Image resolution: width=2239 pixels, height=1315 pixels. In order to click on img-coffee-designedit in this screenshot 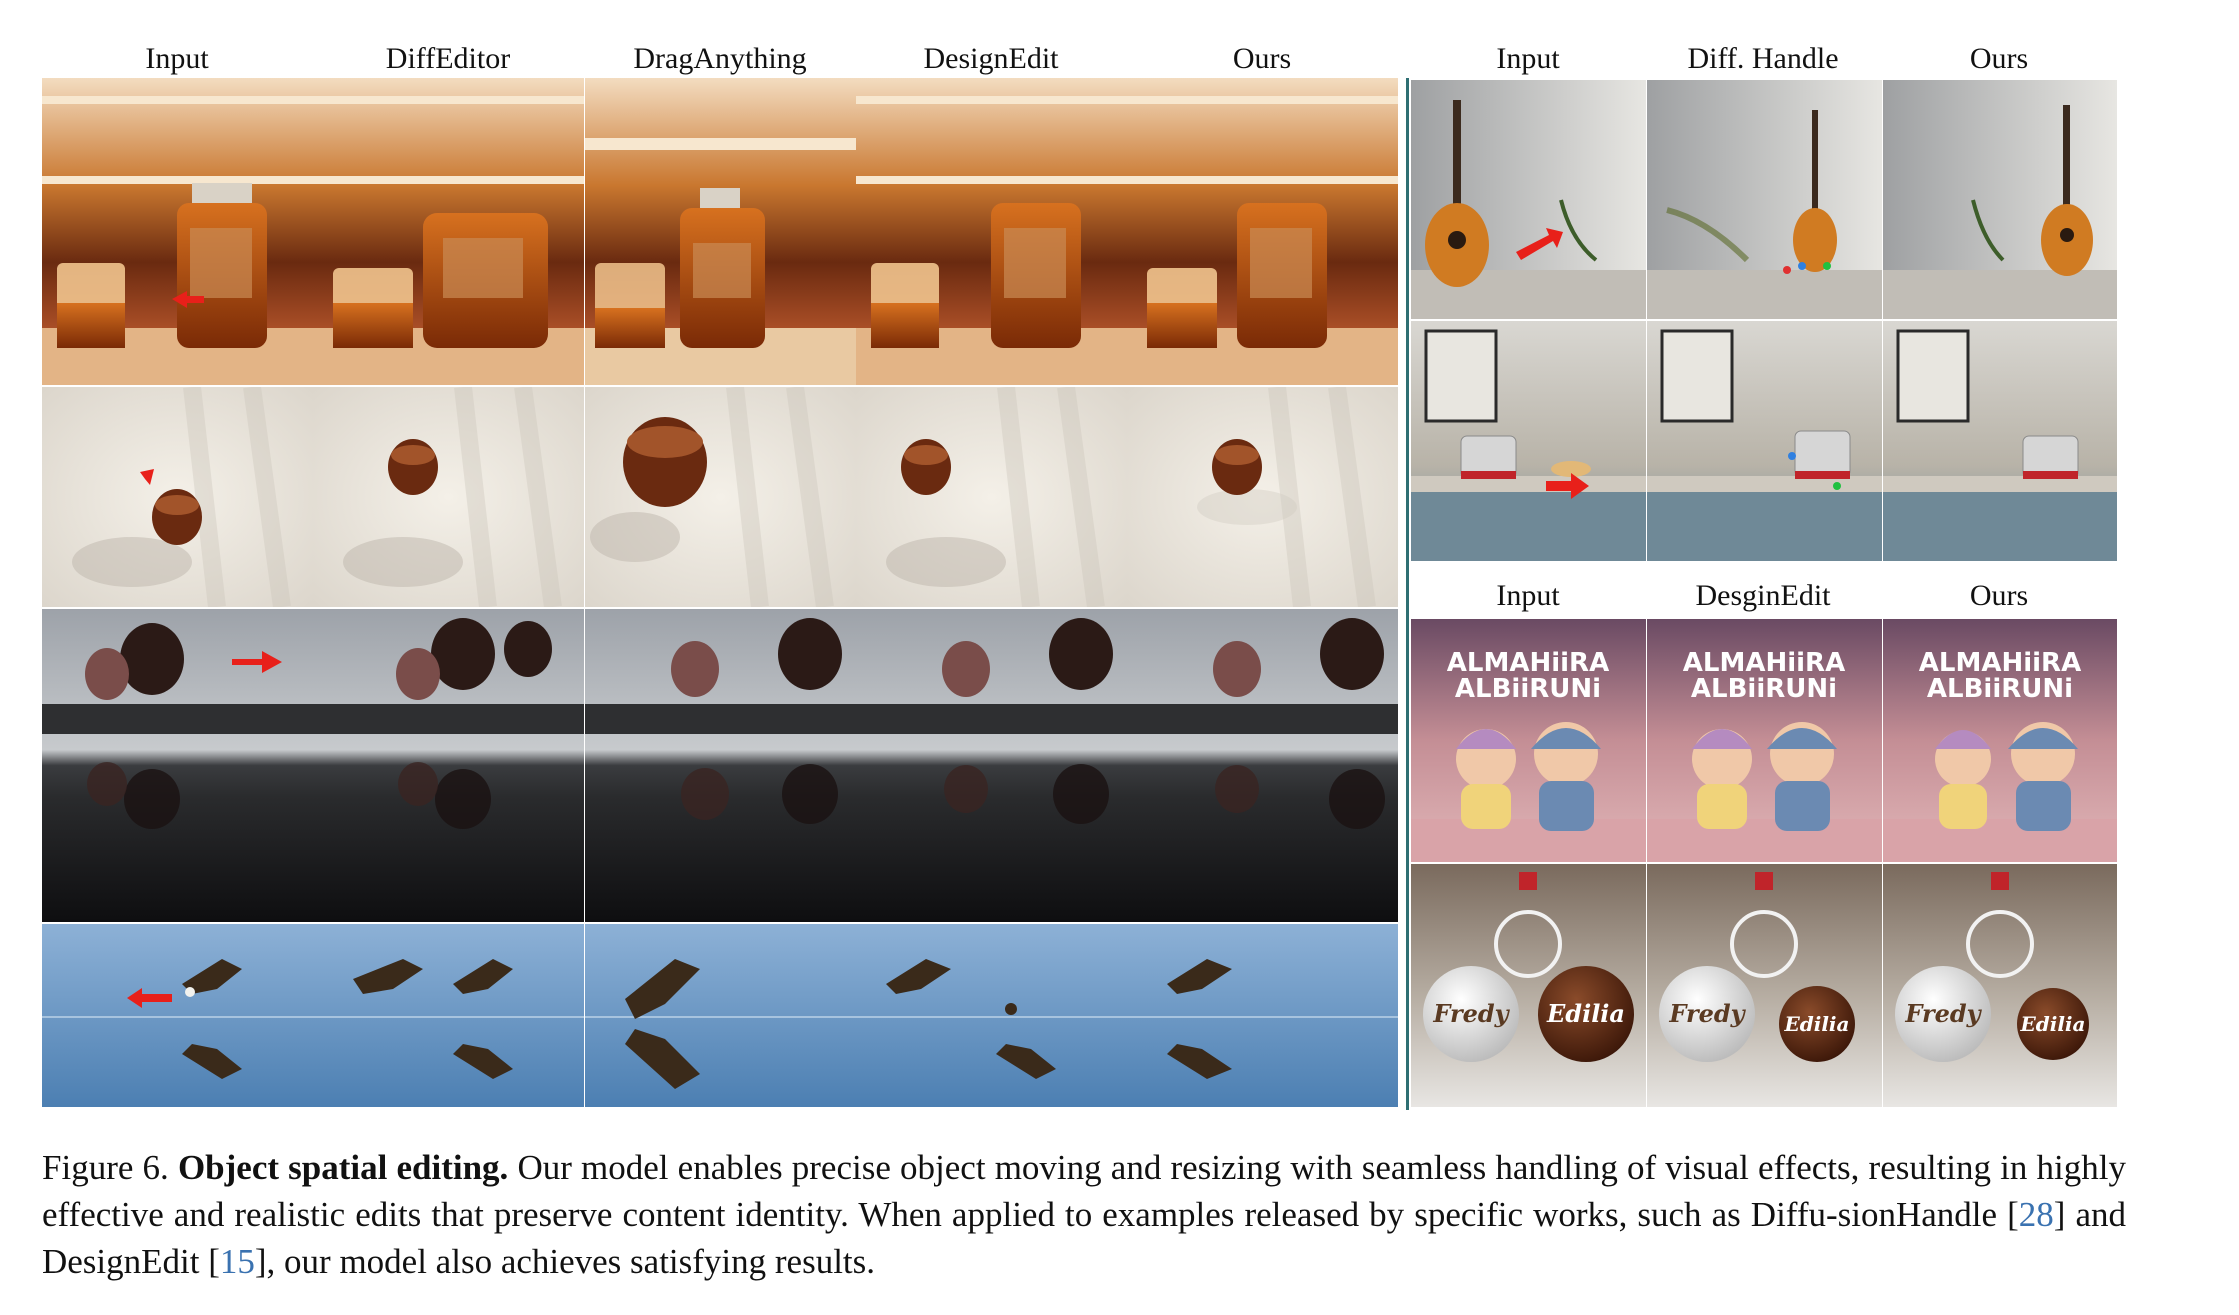, I will do `click(991, 497)`.